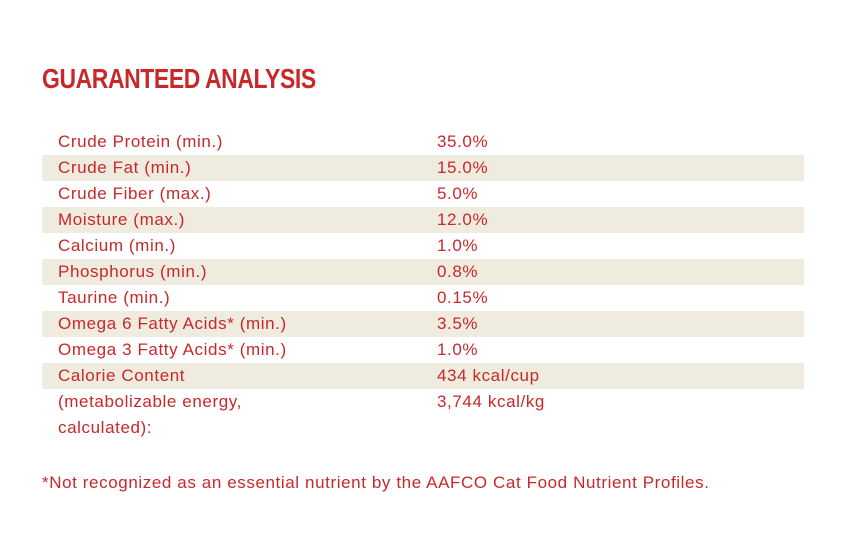  What do you see at coordinates (423, 220) in the screenshot?
I see `table-row: Moisture (max.) 12.0%` at bounding box center [423, 220].